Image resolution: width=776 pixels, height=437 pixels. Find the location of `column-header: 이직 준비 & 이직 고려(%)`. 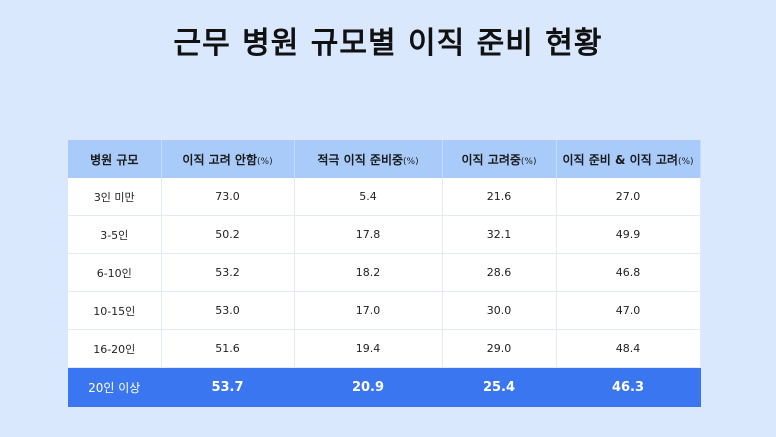

column-header: 이직 준비 & 이직 고려(%) is located at coordinates (628, 159).